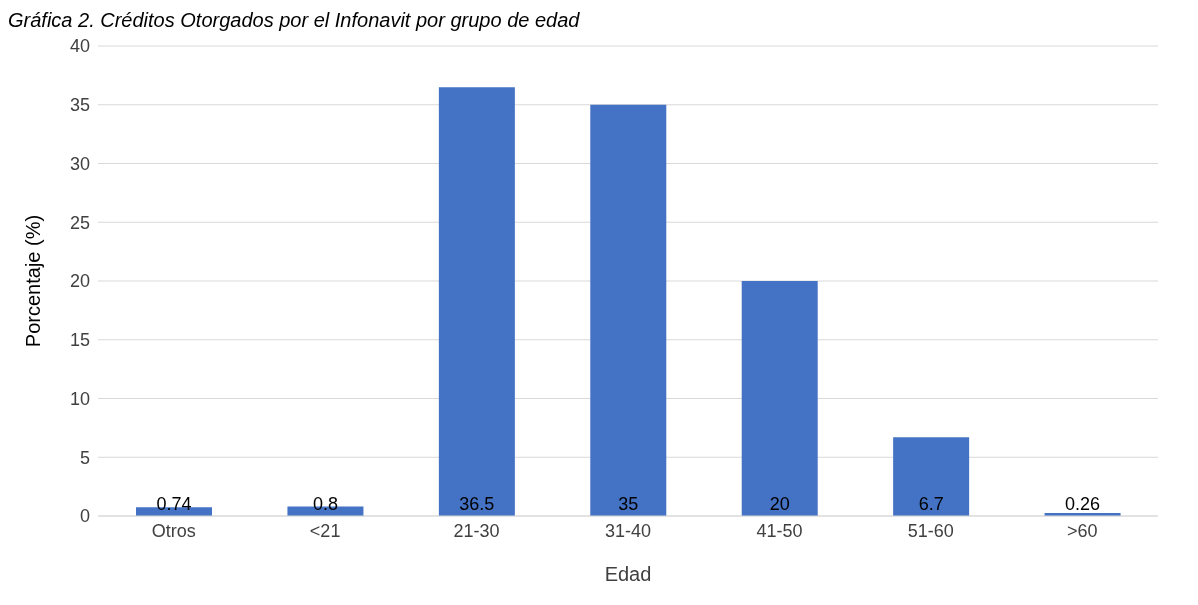 This screenshot has width=1198, height=605. What do you see at coordinates (79, 105) in the screenshot?
I see `y-tick-label: 35` at bounding box center [79, 105].